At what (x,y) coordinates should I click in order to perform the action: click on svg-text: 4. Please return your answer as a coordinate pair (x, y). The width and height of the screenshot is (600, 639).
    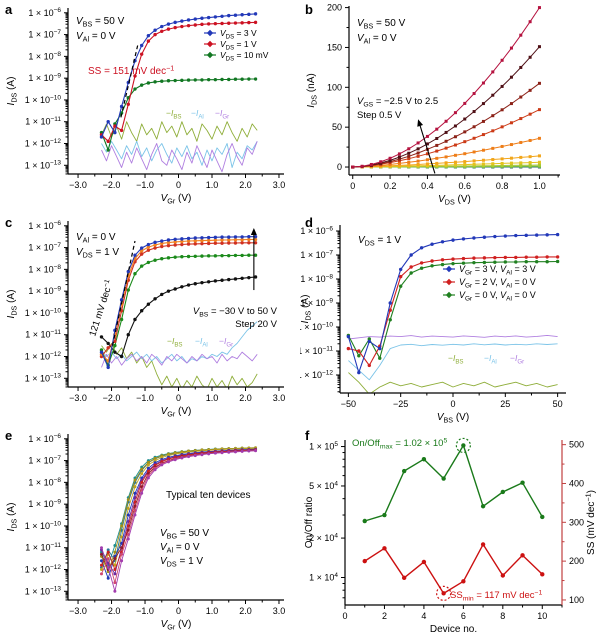
    Looking at the image, I should click on (423, 616).